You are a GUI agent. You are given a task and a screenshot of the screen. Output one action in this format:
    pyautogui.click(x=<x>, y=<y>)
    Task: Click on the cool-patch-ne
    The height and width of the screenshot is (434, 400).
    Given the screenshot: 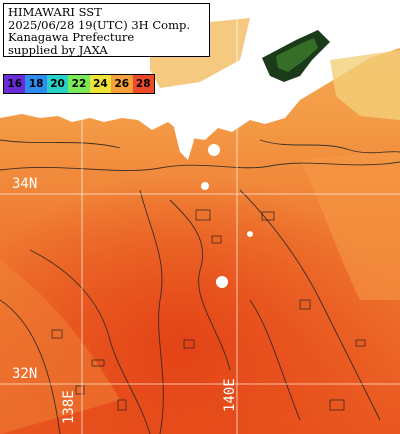 What is the action you would take?
    pyautogui.click(x=365, y=85)
    